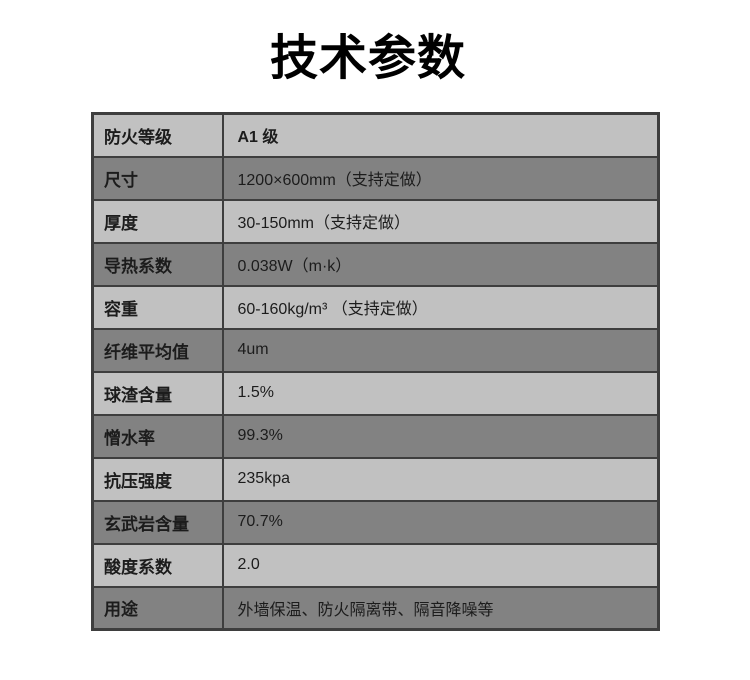 This screenshot has width=750, height=680. I want to click on table-row: 玄武岩含量 70.7%, so click(375, 522).